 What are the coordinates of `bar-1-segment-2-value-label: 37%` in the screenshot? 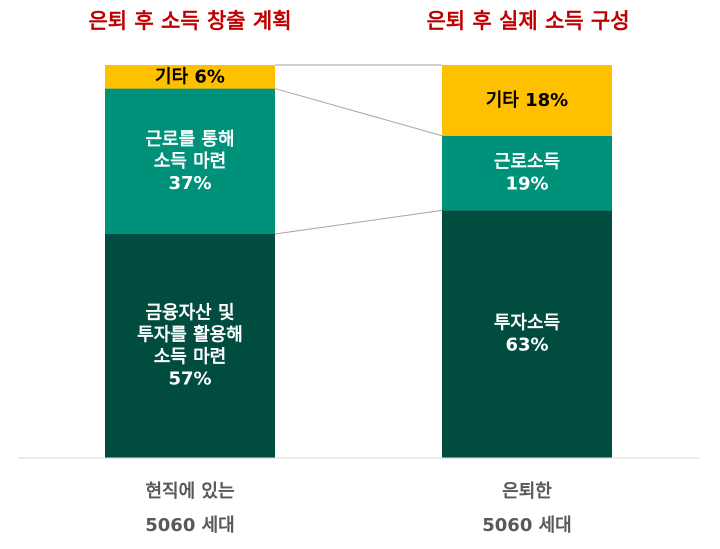 It's located at (189, 183).